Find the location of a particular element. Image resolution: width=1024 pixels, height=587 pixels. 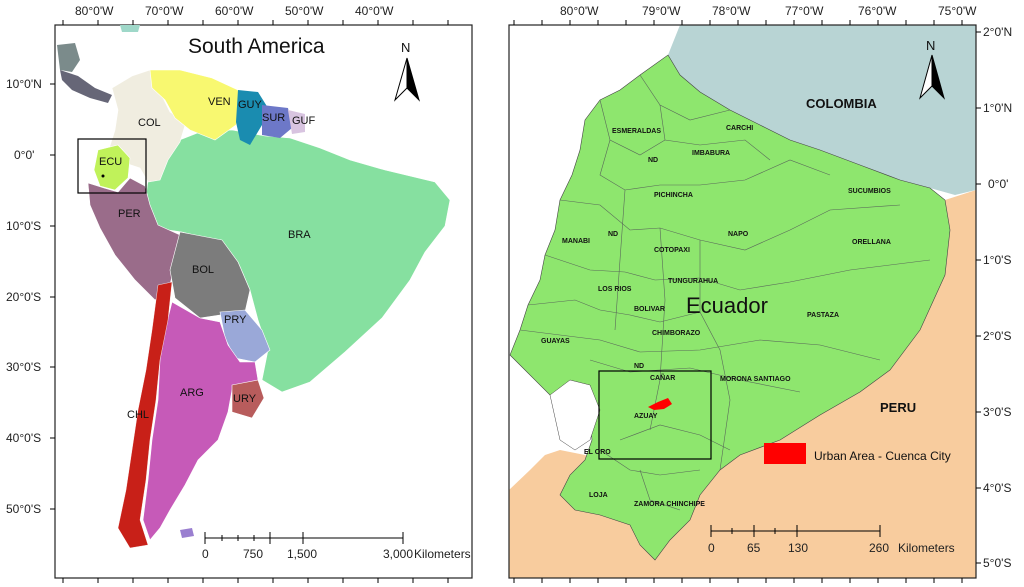

guyana-shape is located at coordinates (252, 117).